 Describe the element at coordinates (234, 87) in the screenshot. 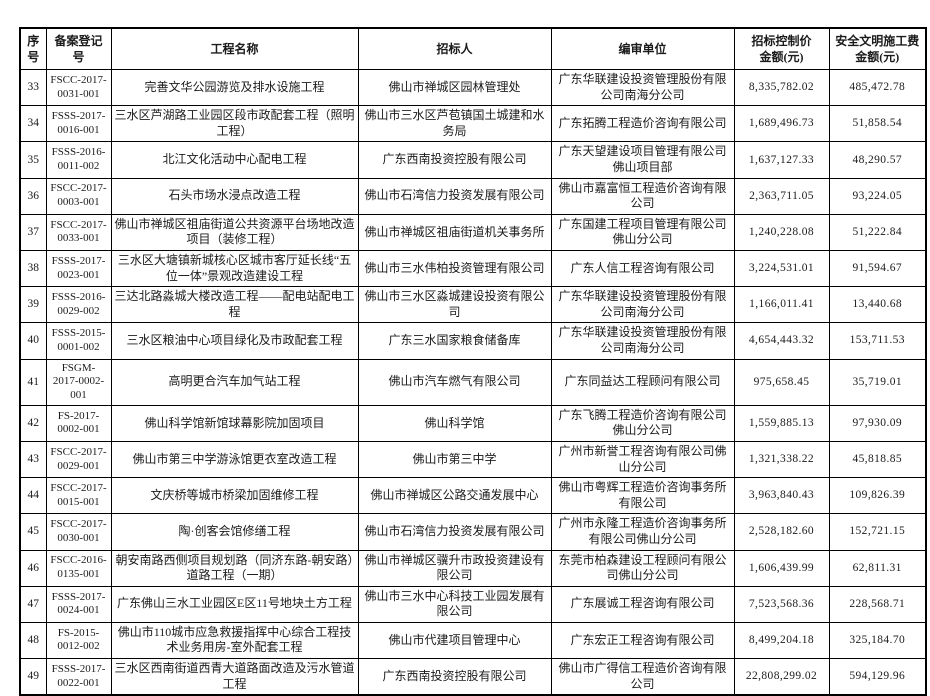

I see `cell-project_name: 完善文华公园游览及排水设施工程` at that location.